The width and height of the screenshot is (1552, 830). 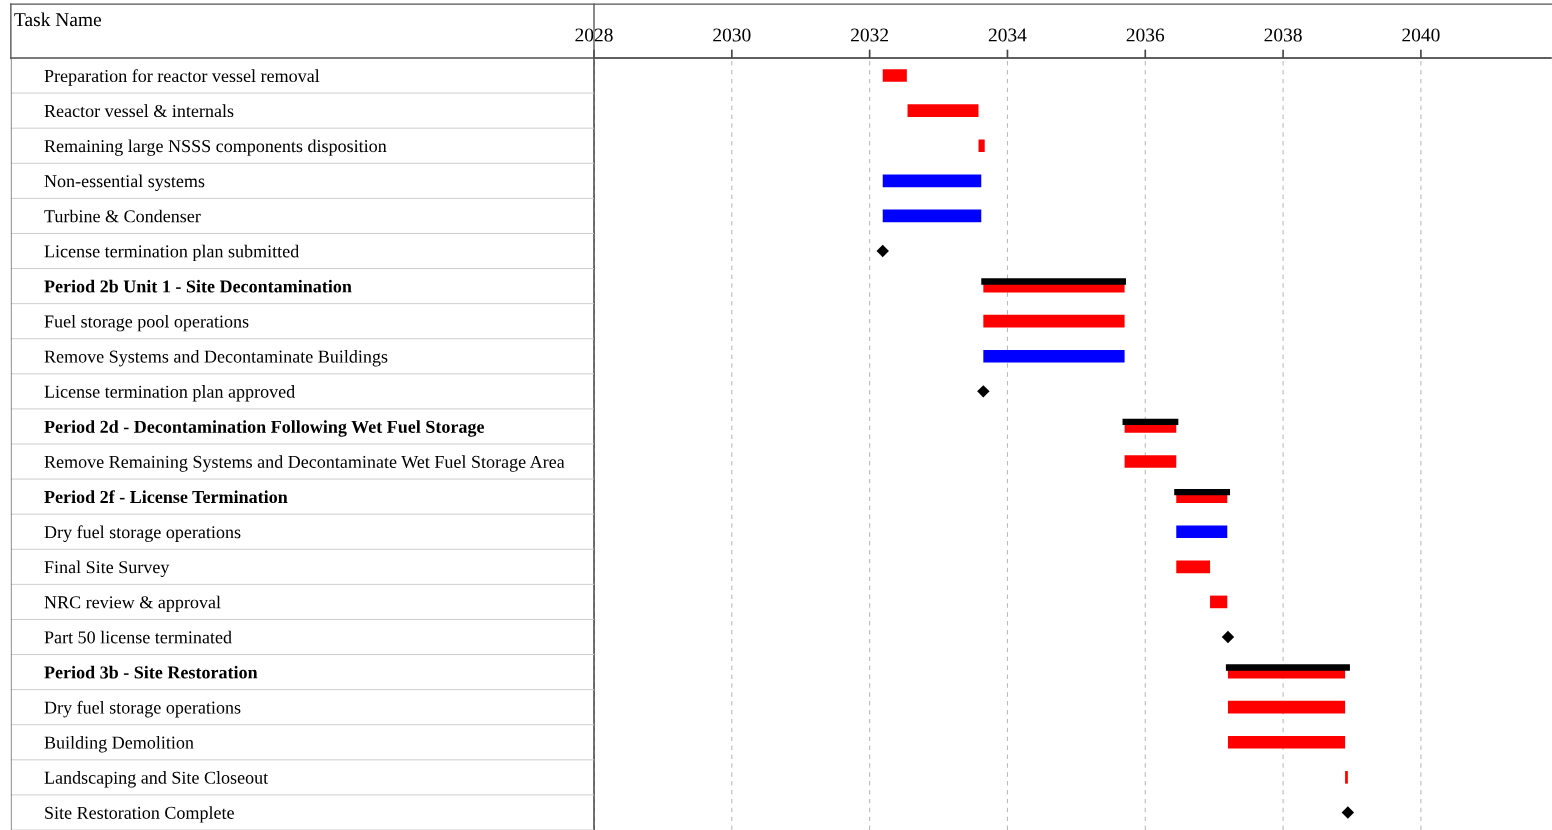 I want to click on y-tick-label: Building Demolition, so click(x=119, y=744).